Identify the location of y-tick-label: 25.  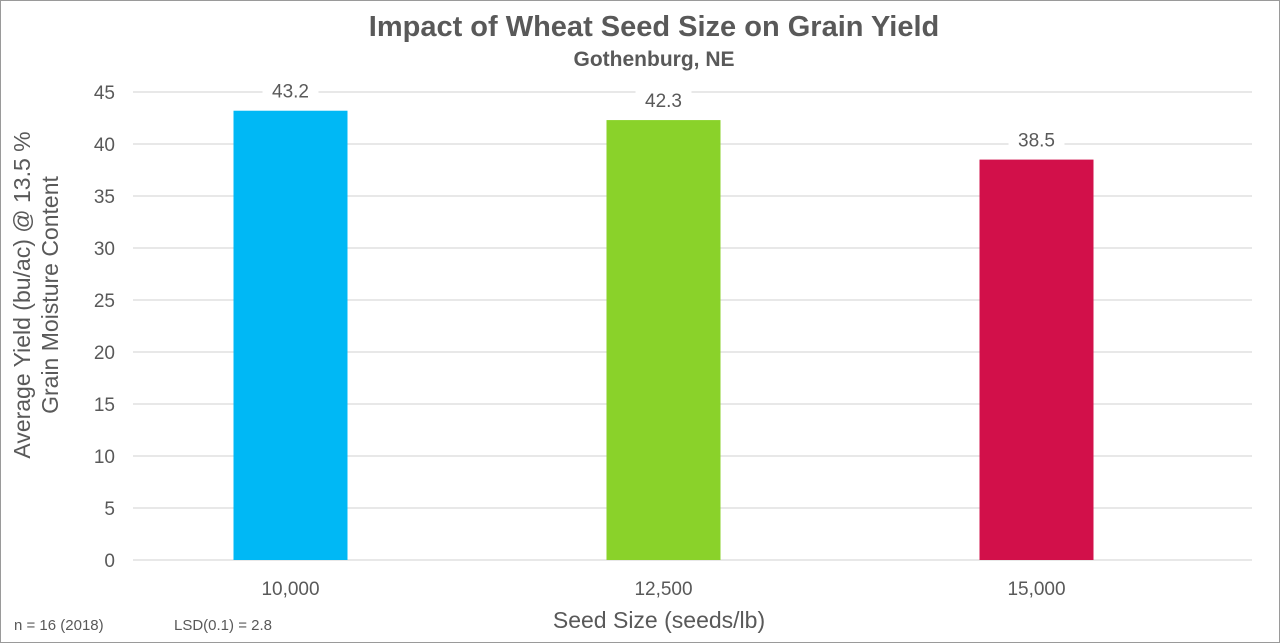
(104, 301).